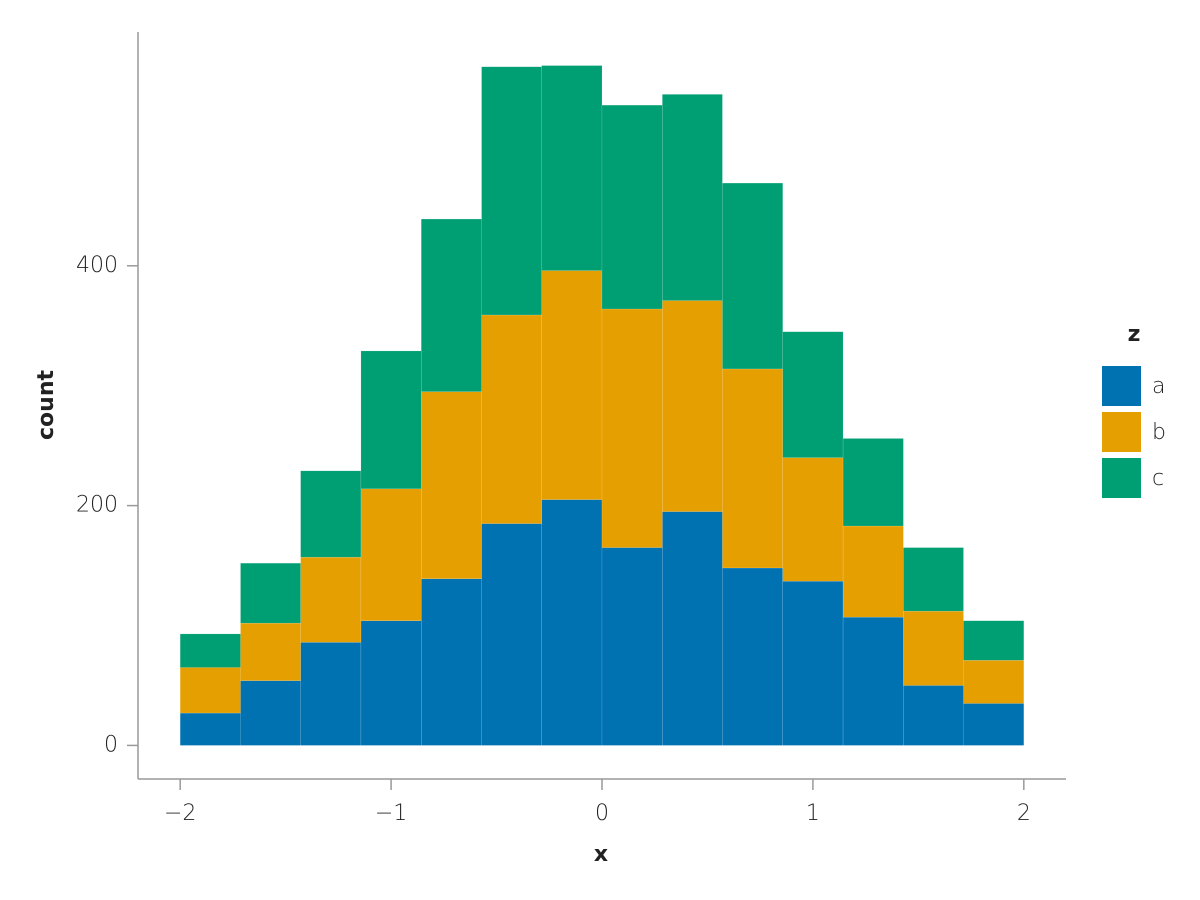 The height and width of the screenshot is (900, 1200). Describe the element at coordinates (1158, 478) in the screenshot. I see `legend-label: c` at that location.